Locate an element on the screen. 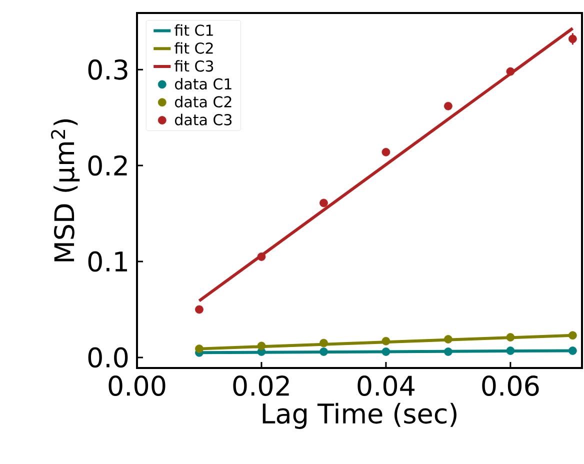 The height and width of the screenshot is (464, 584). x-tick-label: 0.06 is located at coordinates (510, 386).